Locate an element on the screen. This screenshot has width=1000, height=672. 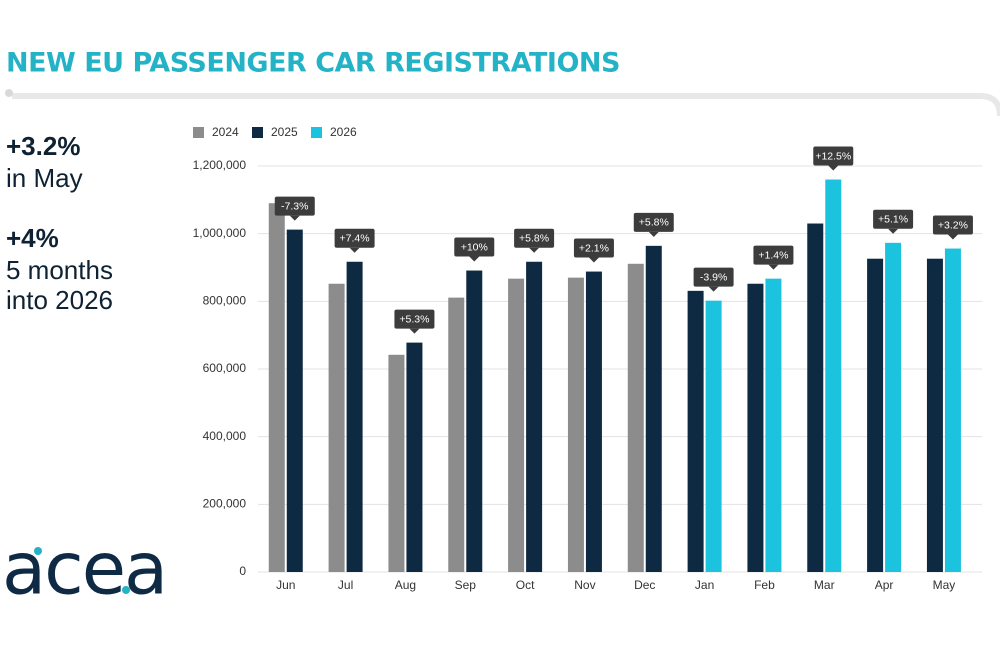
y-tick-label: 1,200,000 is located at coordinates (220, 165).